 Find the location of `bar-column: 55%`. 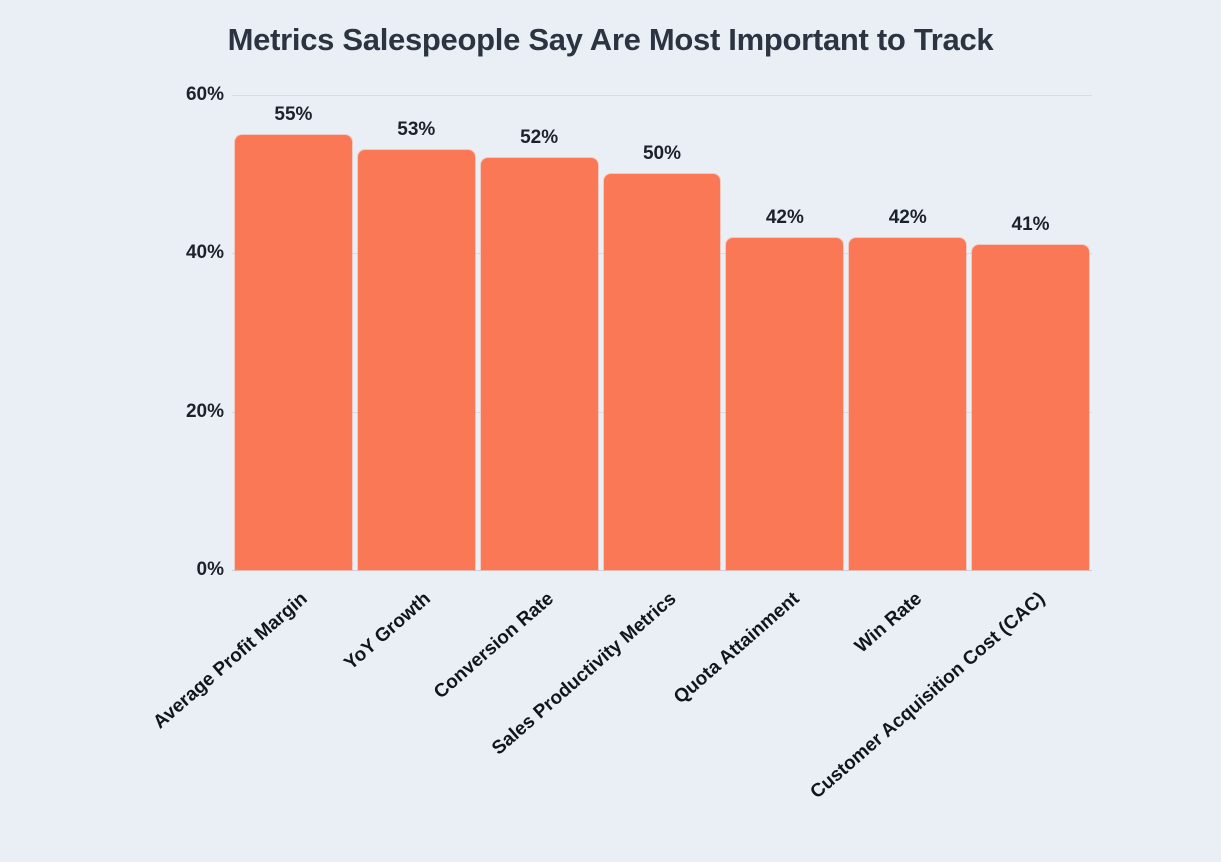

bar-column: 55% is located at coordinates (293, 332).